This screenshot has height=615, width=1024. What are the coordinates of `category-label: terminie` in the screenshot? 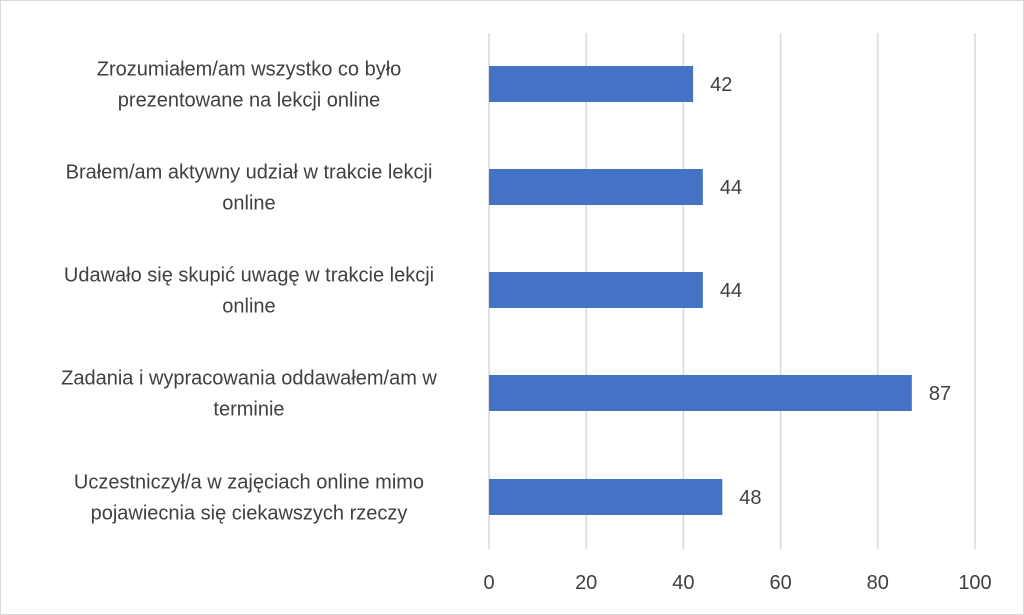 It's located at (248, 410).